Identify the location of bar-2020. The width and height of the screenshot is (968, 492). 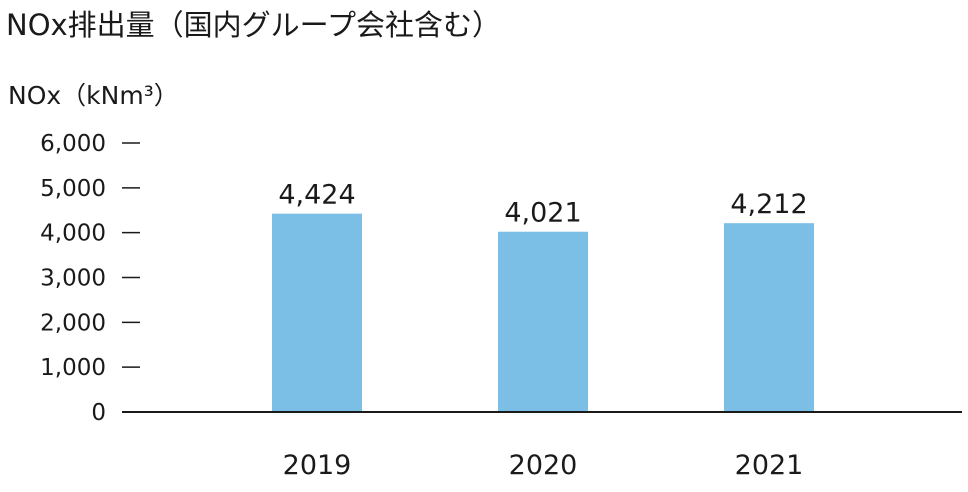
(543, 321).